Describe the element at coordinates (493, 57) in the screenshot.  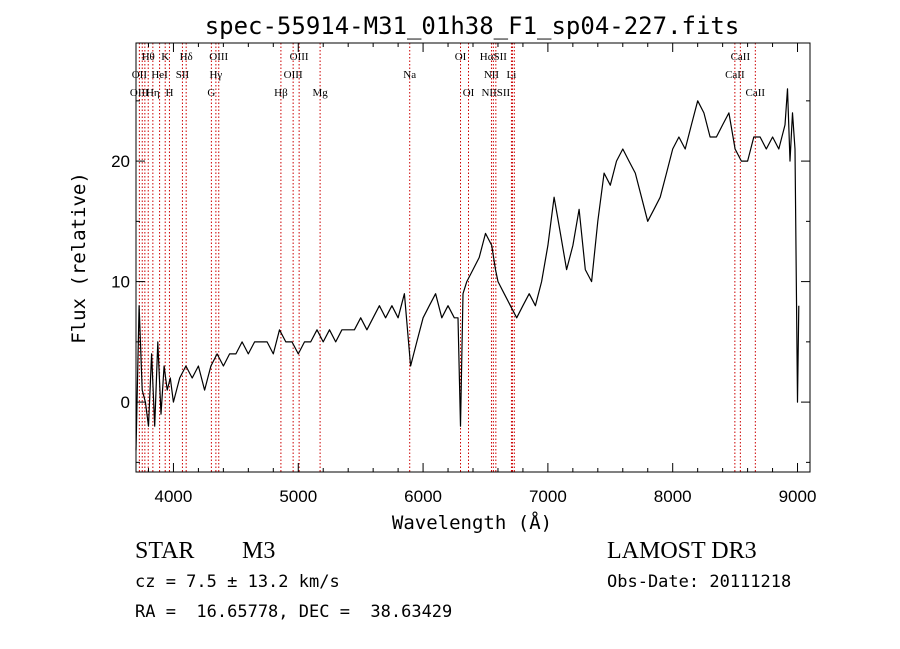
I see `line-label: HαSII` at that location.